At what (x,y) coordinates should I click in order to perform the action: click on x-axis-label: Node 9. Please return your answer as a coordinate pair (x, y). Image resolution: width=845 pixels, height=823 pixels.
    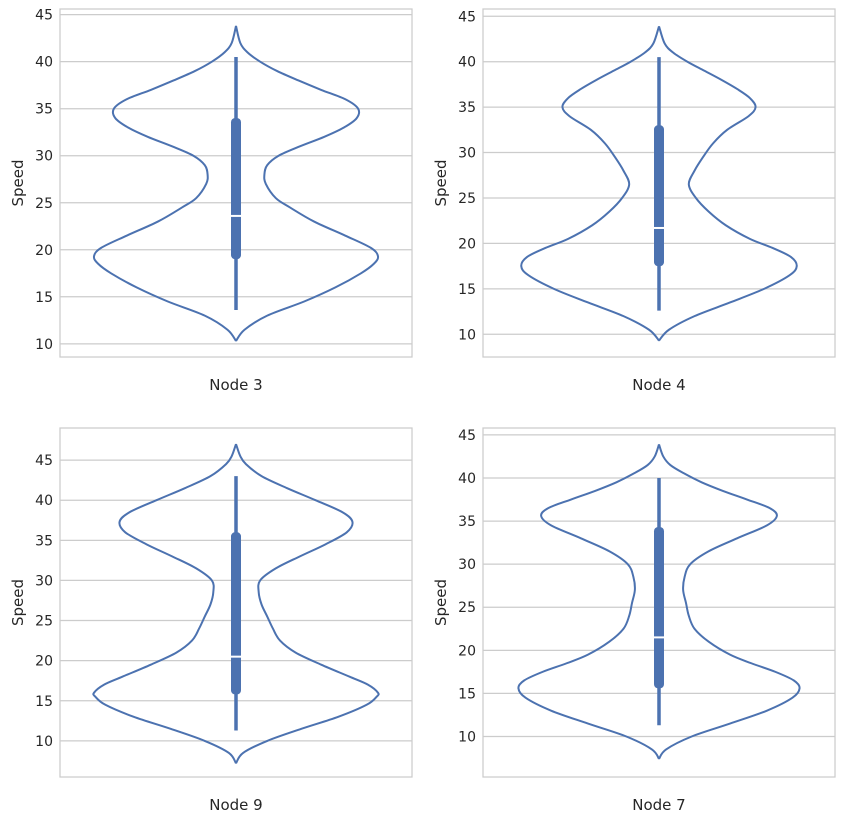
    Looking at the image, I should click on (235, 805).